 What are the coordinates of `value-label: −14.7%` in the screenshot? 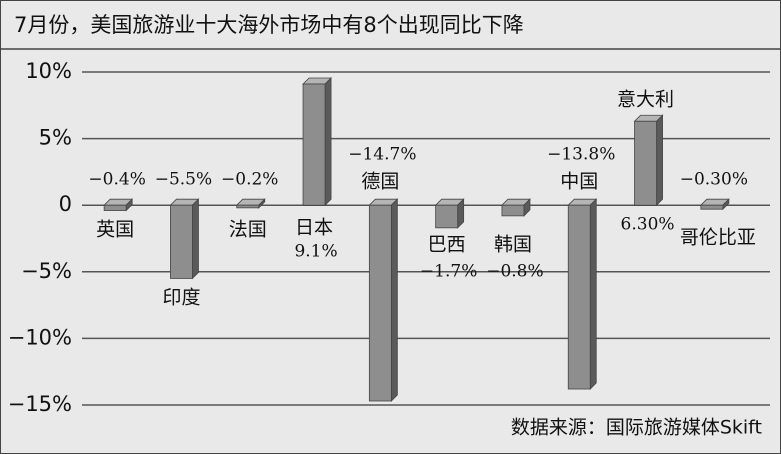 It's located at (382, 155).